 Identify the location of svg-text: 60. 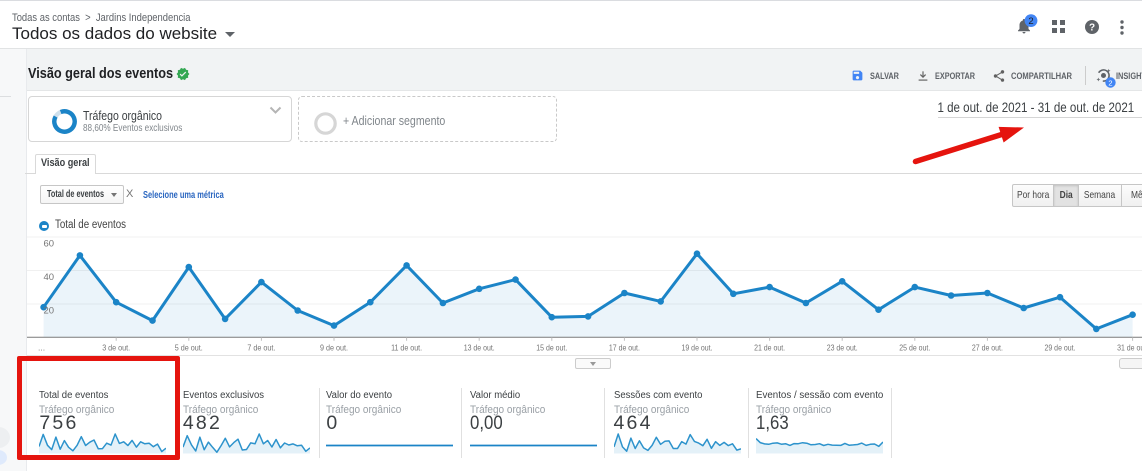
(49, 244).